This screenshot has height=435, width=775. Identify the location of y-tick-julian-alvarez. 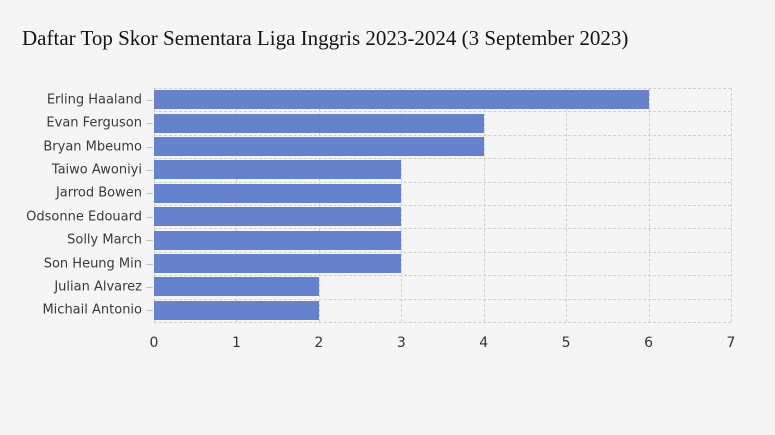
(149, 287).